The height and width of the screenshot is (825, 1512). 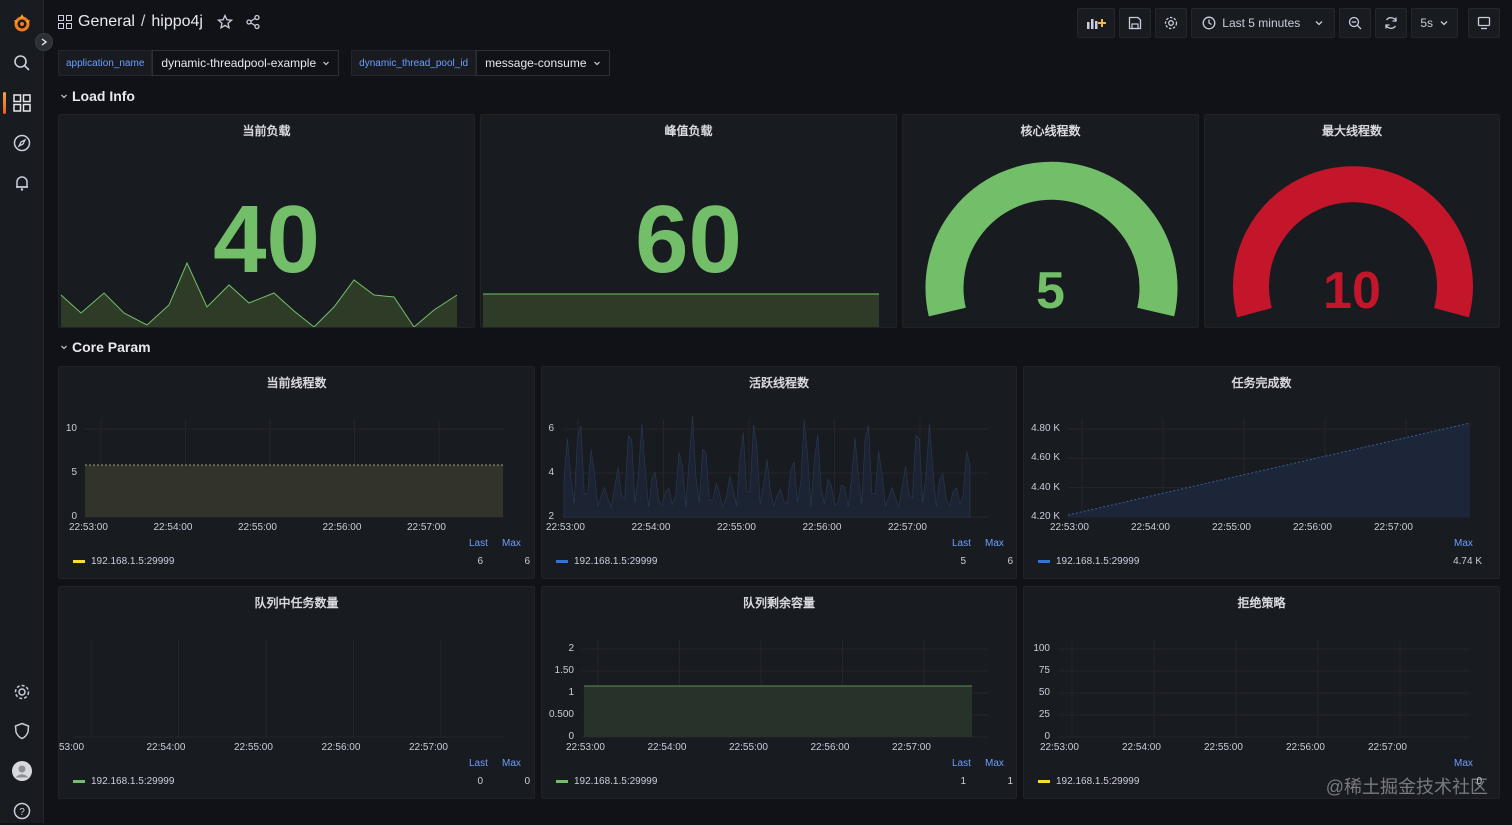 What do you see at coordinates (1407, 786) in the screenshot?
I see `watermark: @稀土掘金技术社区` at bounding box center [1407, 786].